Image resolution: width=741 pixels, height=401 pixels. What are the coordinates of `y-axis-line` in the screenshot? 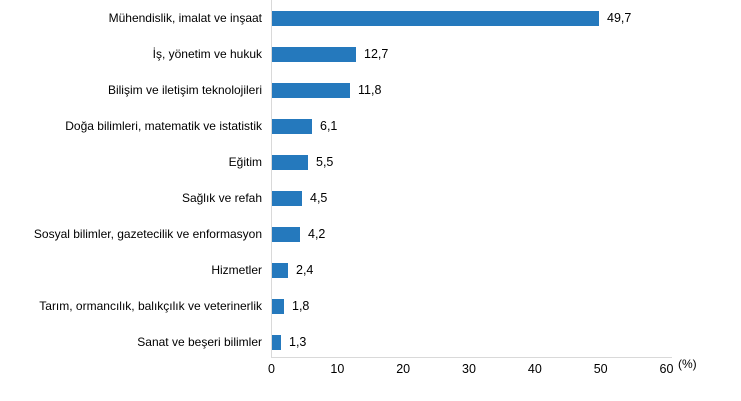 It's located at (271, 178).